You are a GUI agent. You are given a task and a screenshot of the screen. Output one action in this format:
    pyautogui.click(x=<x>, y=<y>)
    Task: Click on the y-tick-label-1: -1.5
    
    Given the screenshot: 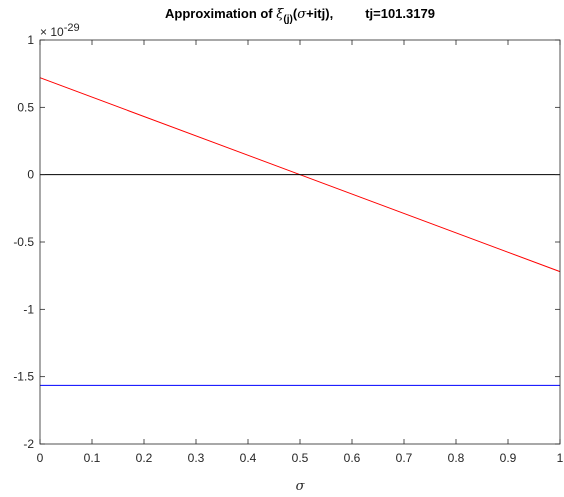 What is the action you would take?
    pyautogui.click(x=23, y=377)
    